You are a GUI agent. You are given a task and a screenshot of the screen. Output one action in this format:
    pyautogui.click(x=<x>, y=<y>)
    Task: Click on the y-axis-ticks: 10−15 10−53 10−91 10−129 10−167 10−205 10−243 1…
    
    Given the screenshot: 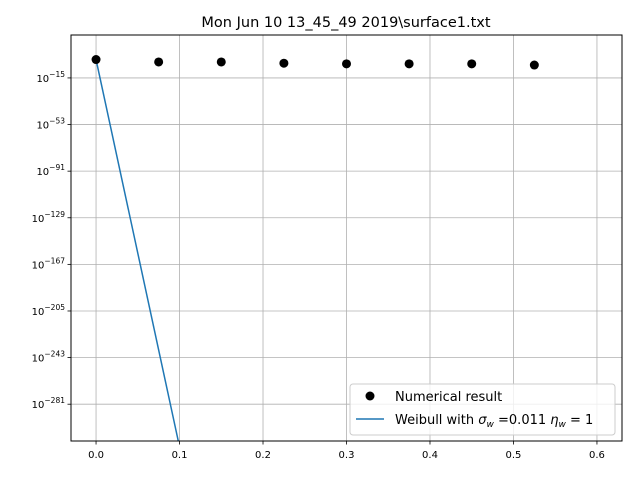 What is the action you would take?
    pyautogui.click(x=51, y=240)
    